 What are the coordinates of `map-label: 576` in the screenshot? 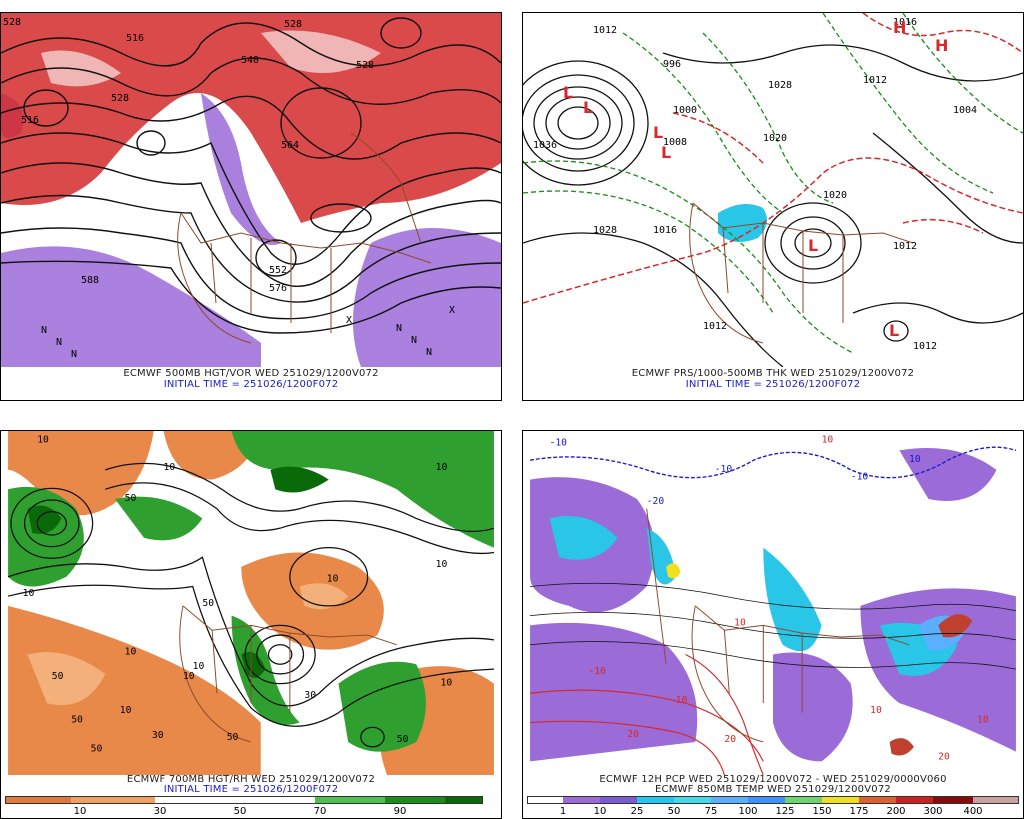 It's located at (278, 288).